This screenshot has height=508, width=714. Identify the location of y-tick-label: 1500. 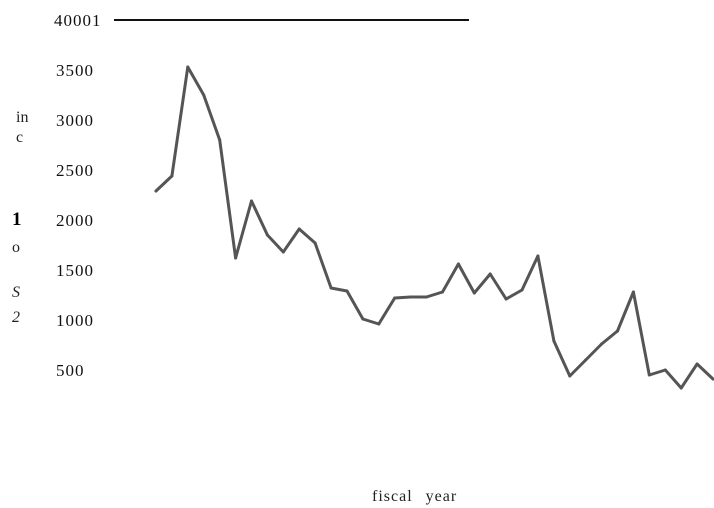
(75, 270).